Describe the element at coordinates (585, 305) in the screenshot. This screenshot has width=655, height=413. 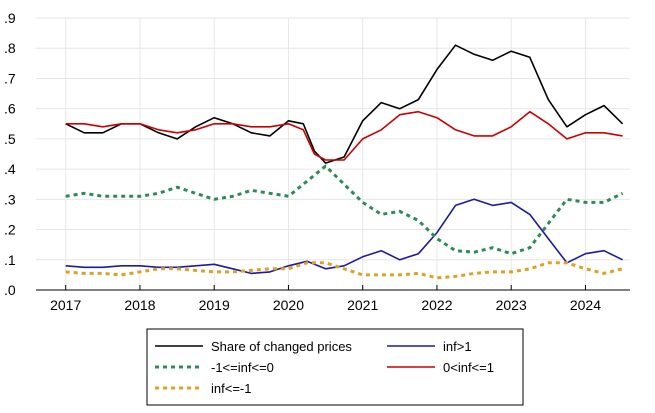
I see `x-tick-label: 2024` at that location.